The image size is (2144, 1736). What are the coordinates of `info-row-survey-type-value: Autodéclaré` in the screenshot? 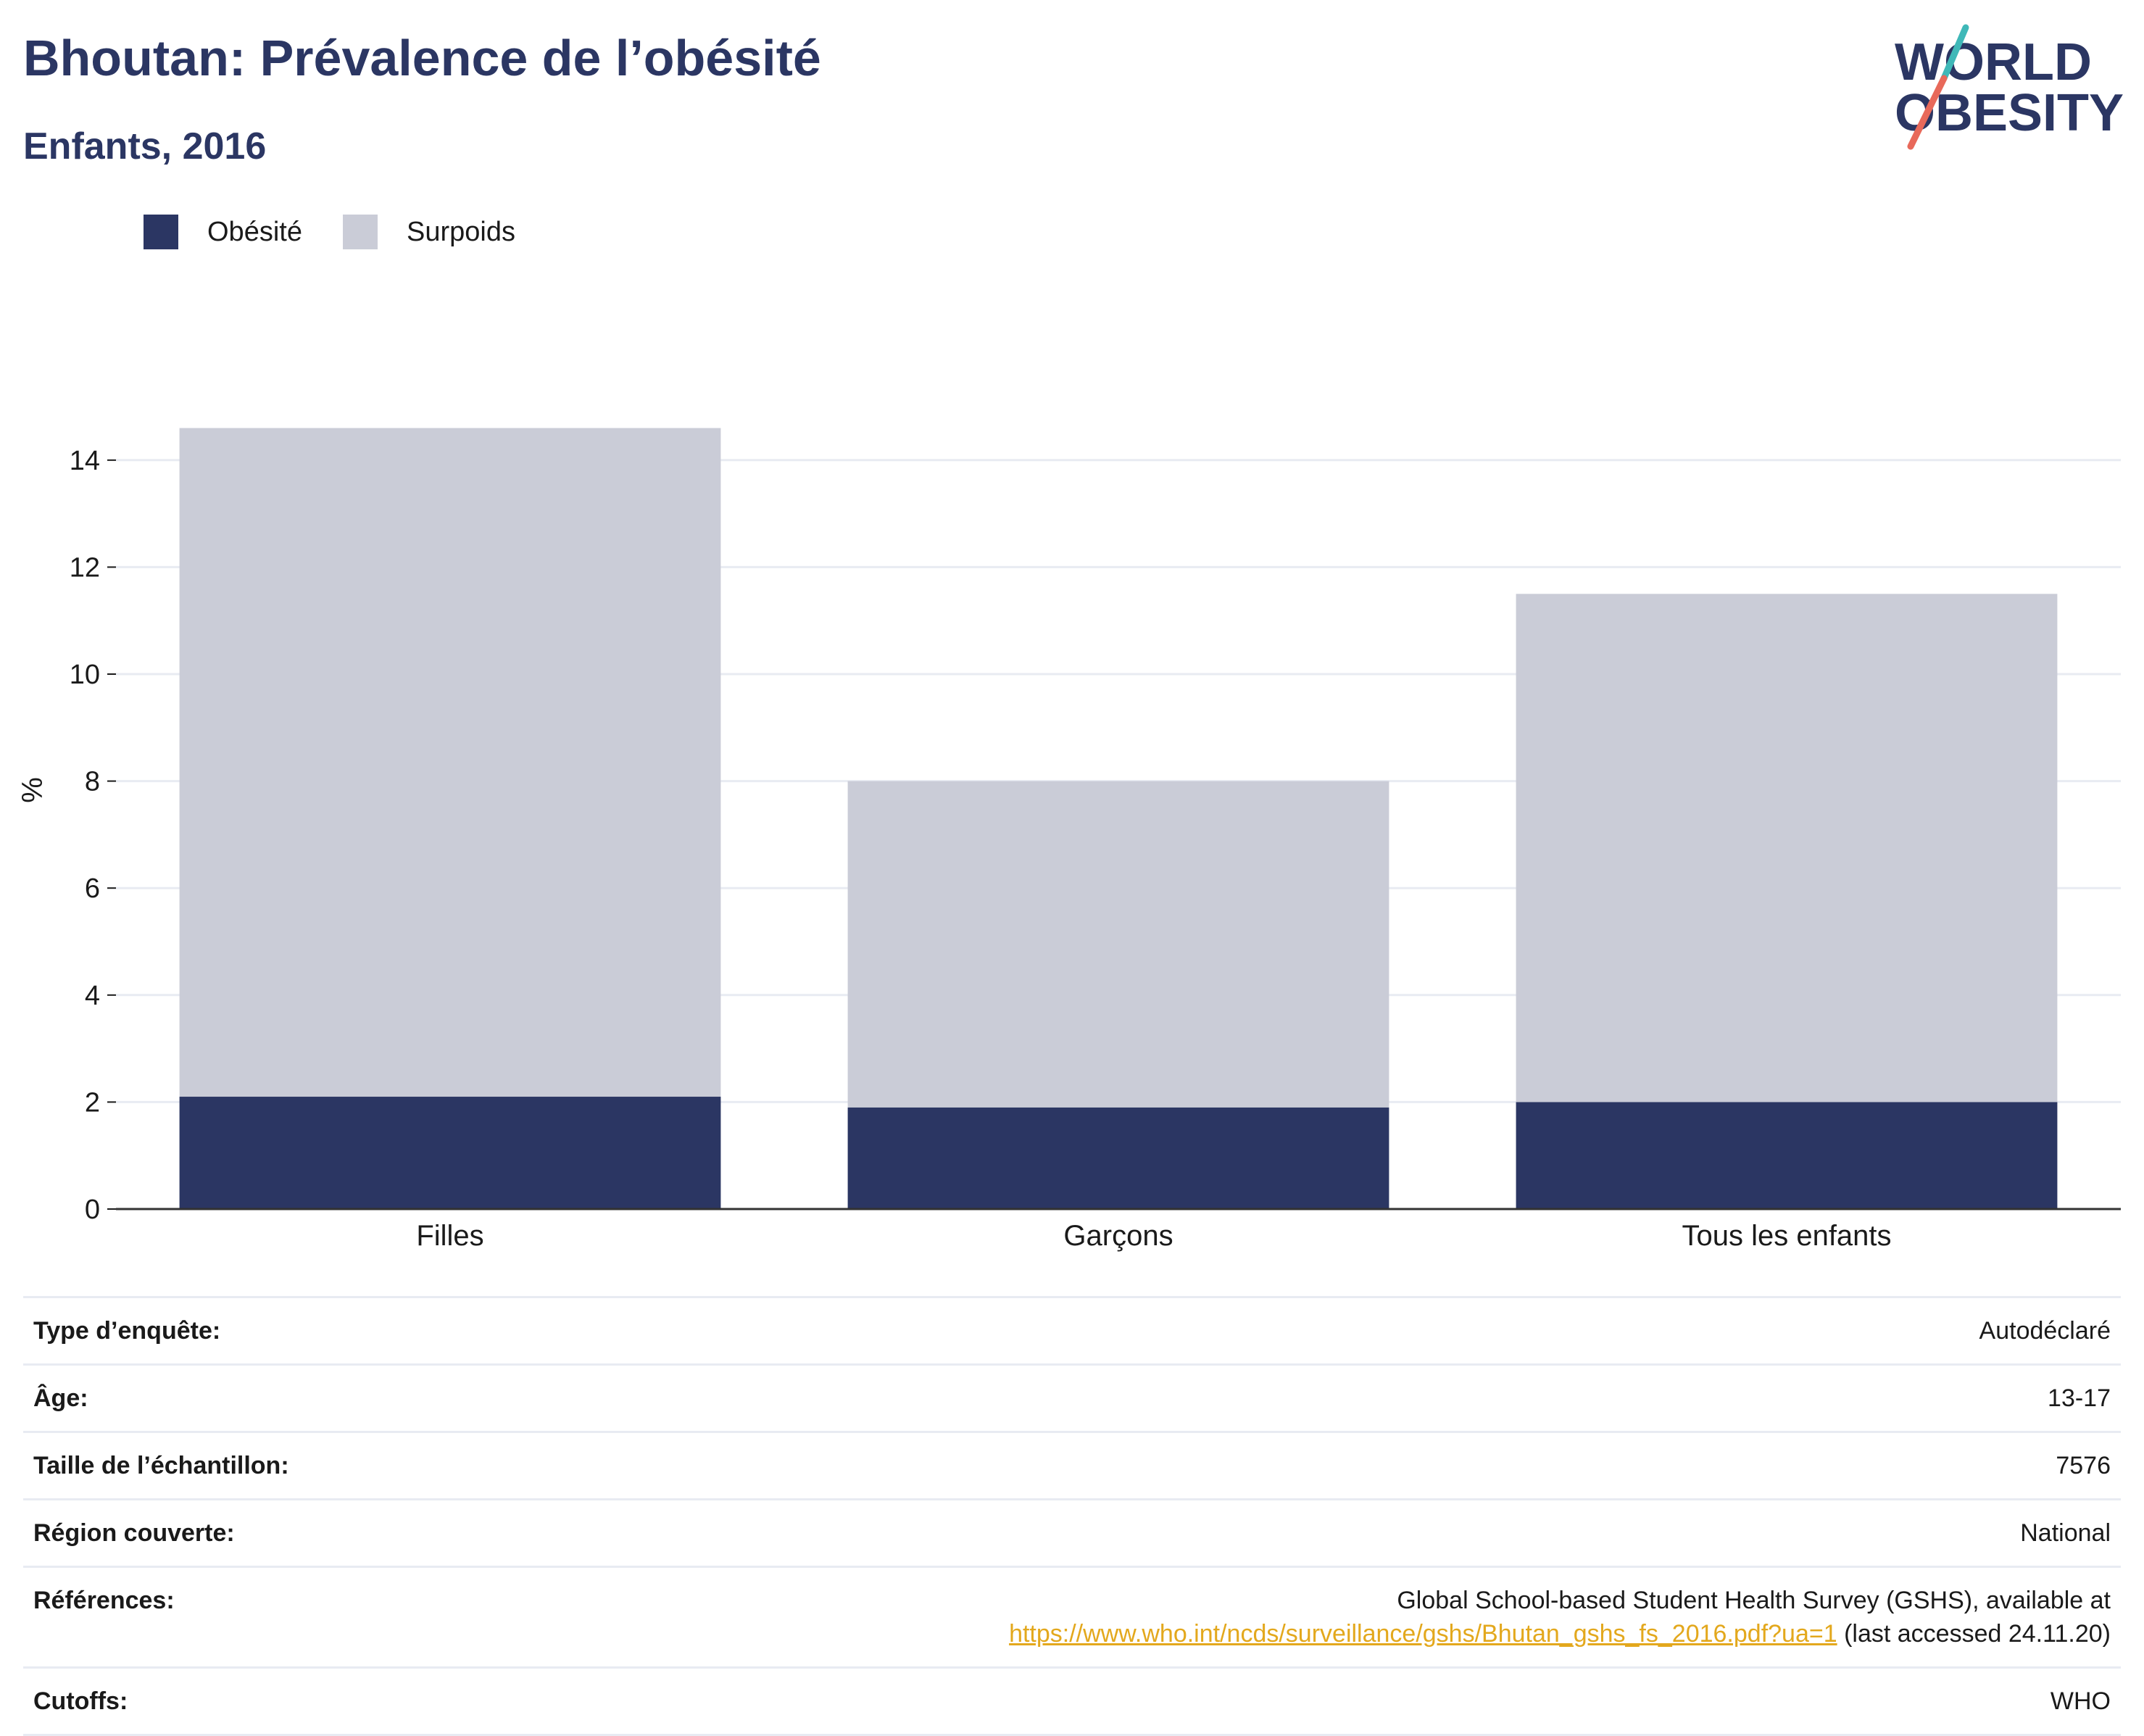 It's located at (2045, 1331).